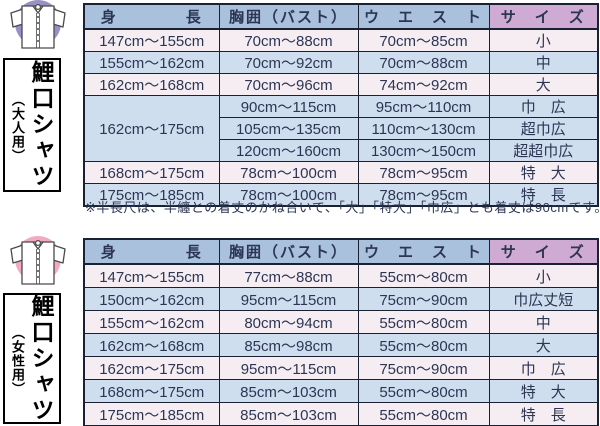 The width and height of the screenshot is (600, 426). What do you see at coordinates (543, 128) in the screenshot?
I see `table-cell: 超巾広` at bounding box center [543, 128].